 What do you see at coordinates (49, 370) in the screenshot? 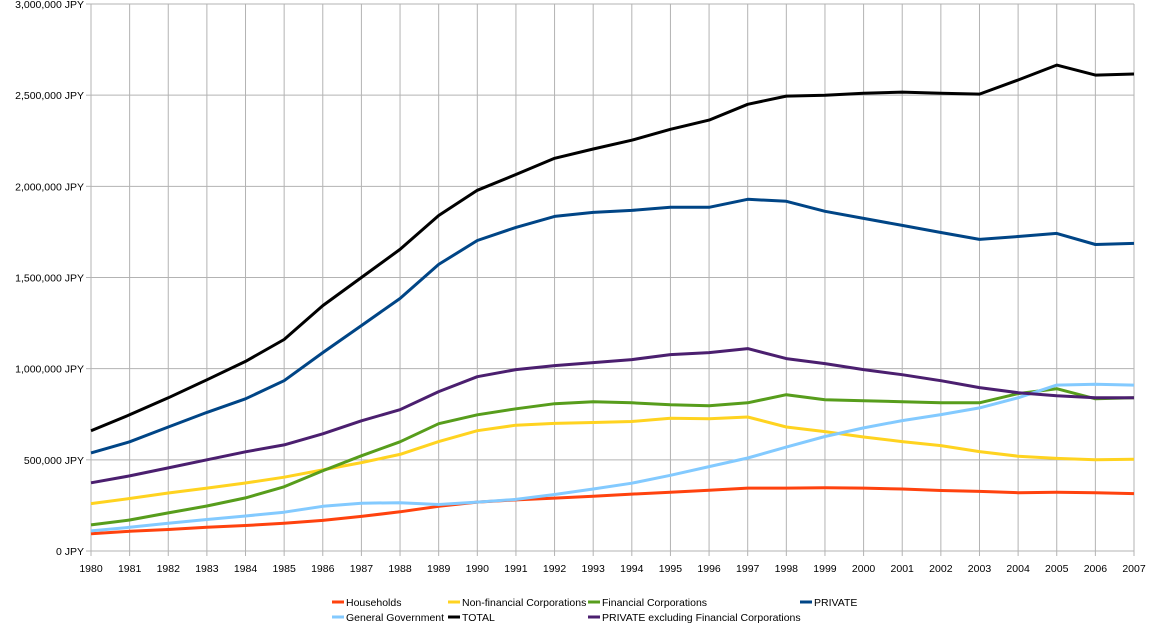
I see `y-tick-label: 1,000,000 JPY` at bounding box center [49, 370].